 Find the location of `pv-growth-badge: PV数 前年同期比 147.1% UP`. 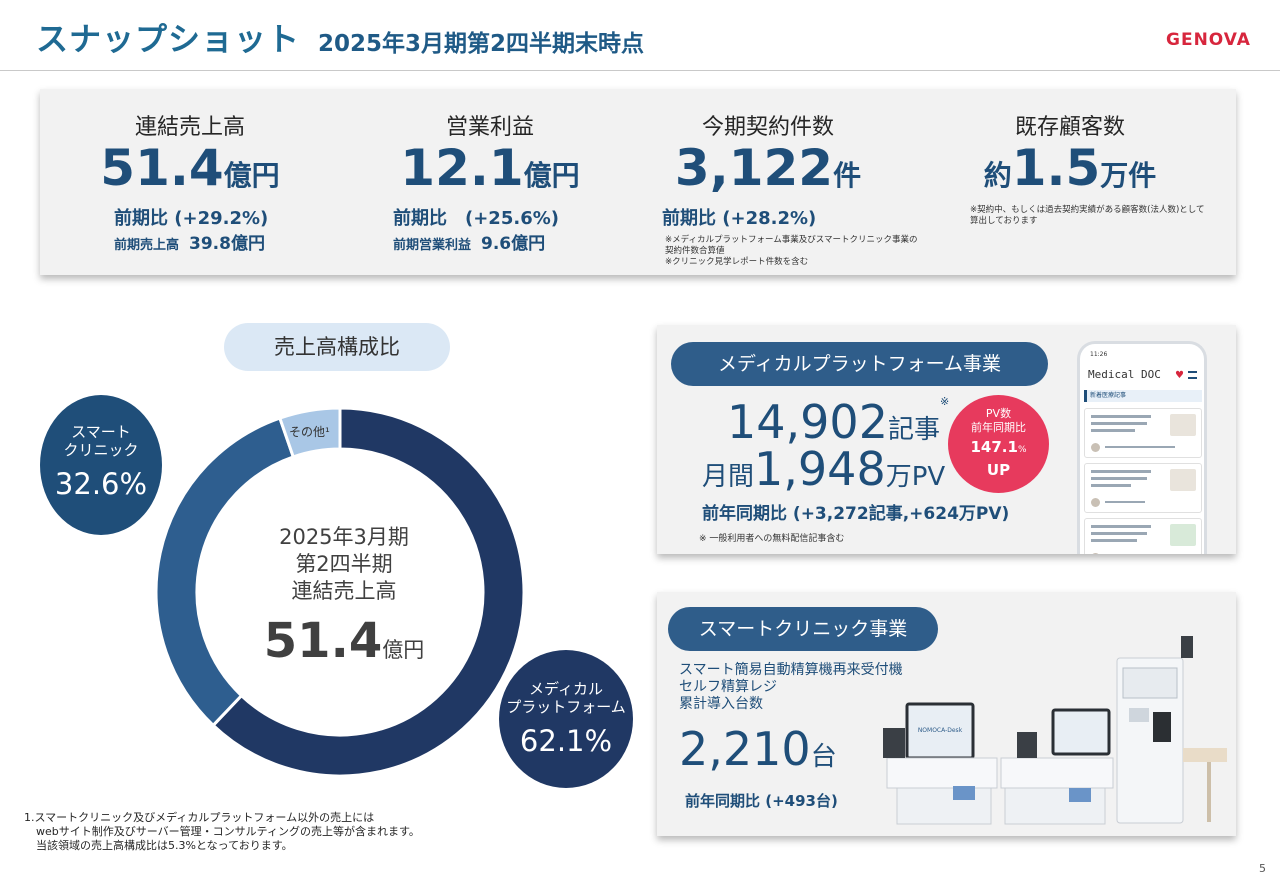

pv-growth-badge: PV数 前年同期比 147.1% UP is located at coordinates (998, 444).